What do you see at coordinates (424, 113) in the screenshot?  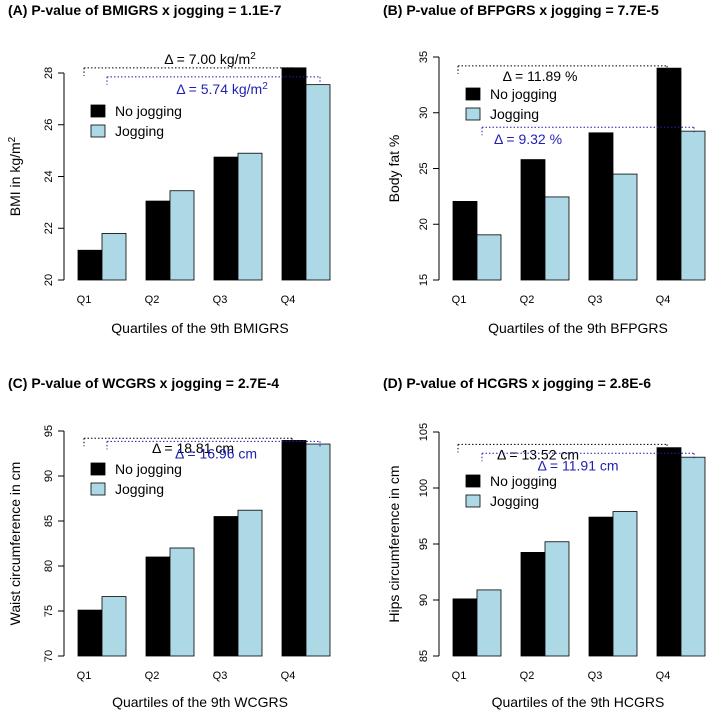 I see `y-tick-label: 30` at bounding box center [424, 113].